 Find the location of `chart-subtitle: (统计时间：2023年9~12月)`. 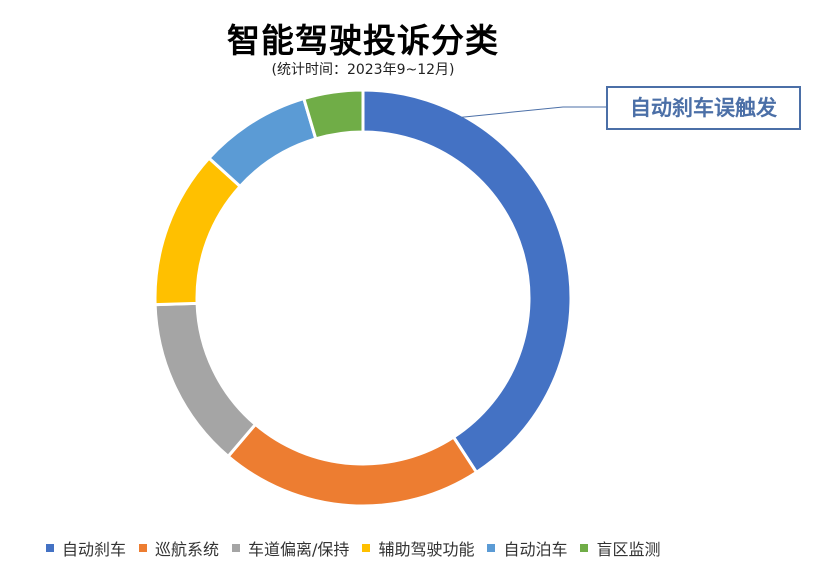

chart-subtitle: (统计时间：2023年9~12月) is located at coordinates (363, 70).